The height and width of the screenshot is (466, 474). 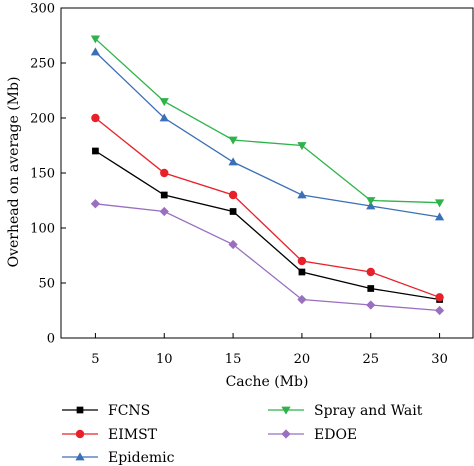 What do you see at coordinates (312, 435) in the screenshot?
I see `legend-item: EDOE` at bounding box center [312, 435].